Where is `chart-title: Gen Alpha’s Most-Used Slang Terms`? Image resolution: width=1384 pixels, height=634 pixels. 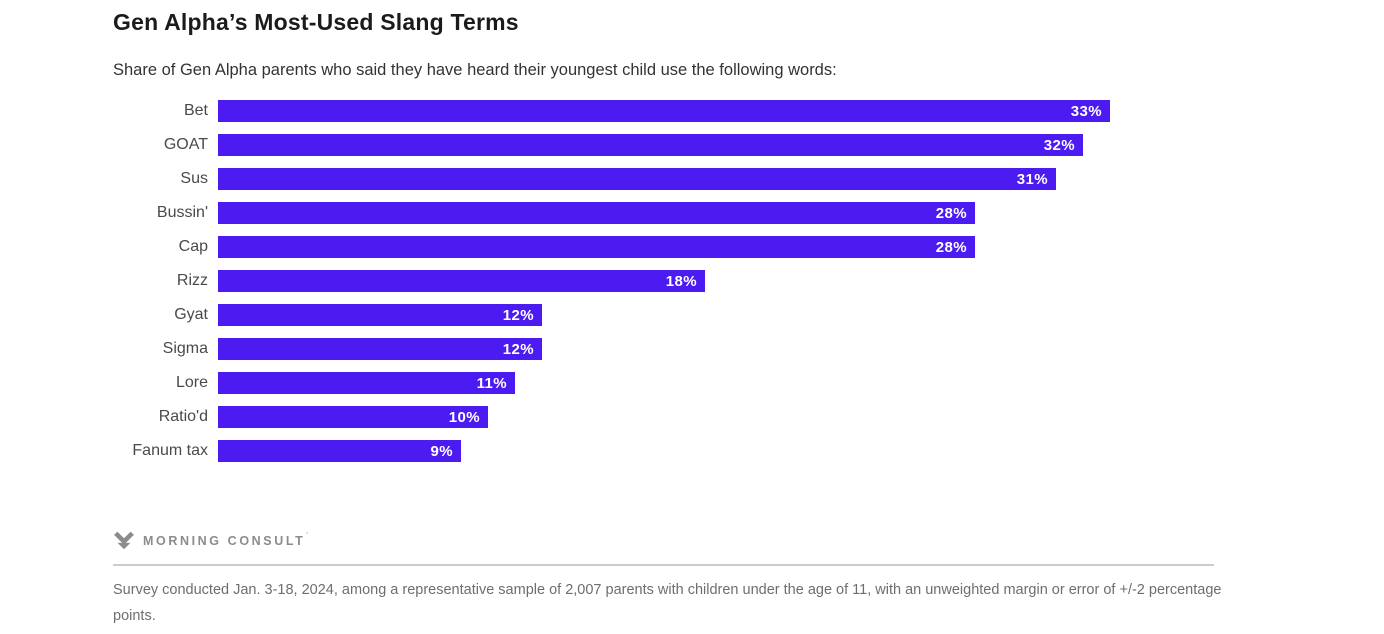 chart-title: Gen Alpha’s Most-Used Slang Terms is located at coordinates (316, 22).